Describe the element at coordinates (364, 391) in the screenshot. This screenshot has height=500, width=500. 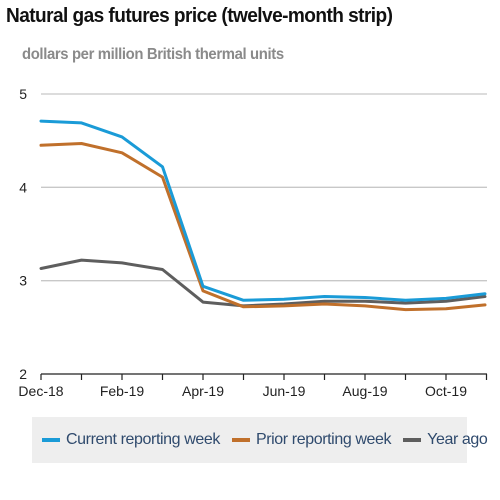
I see `x-tick-label-Aug-19: Aug-19` at that location.